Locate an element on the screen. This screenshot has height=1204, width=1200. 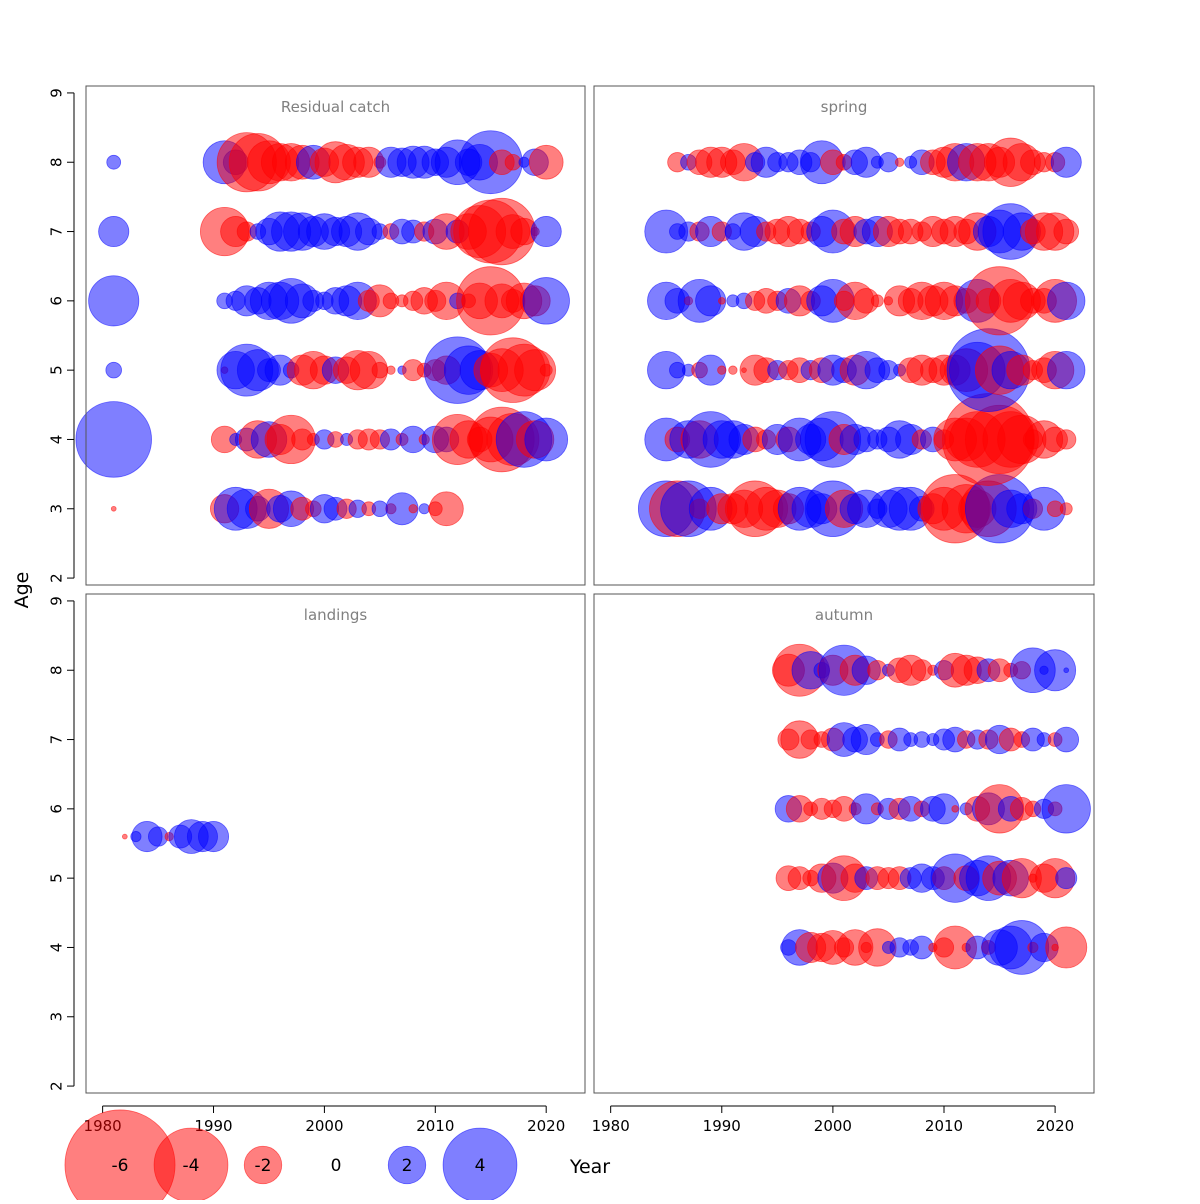
legend: -6 -4 -2 0 2 4 is located at coordinates (291, 1156).